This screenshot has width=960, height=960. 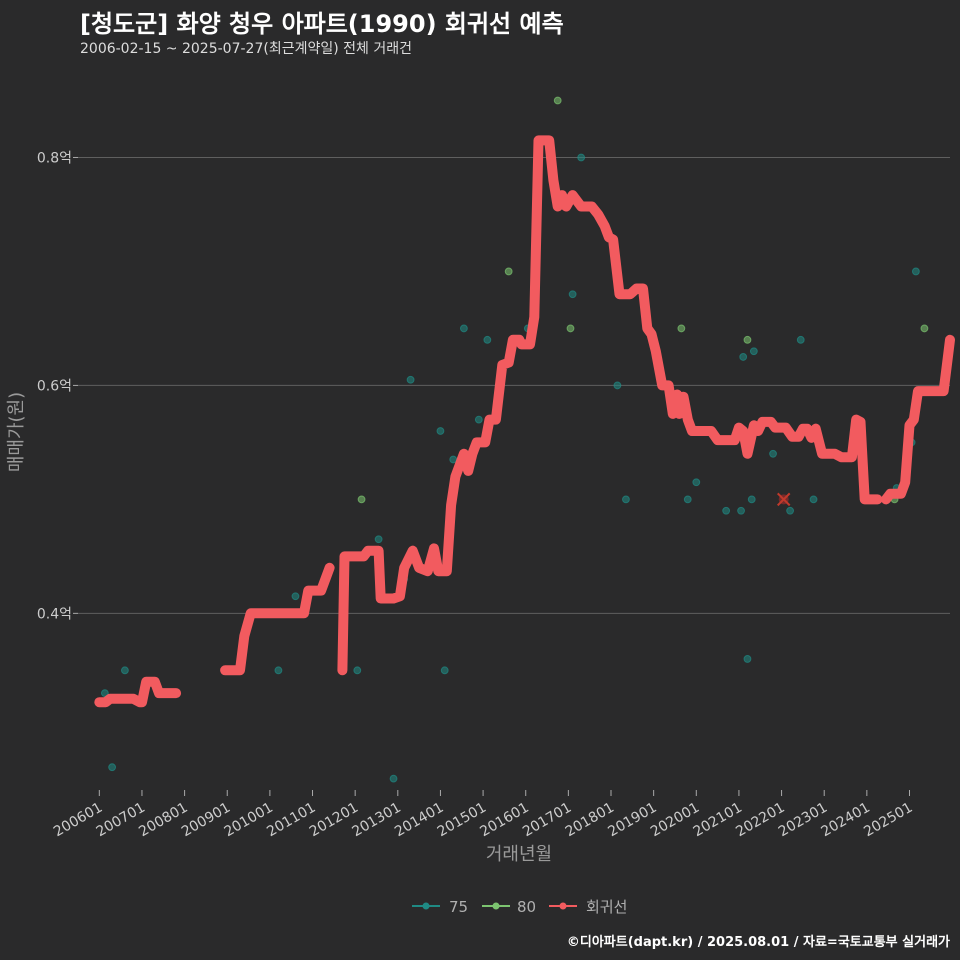 What do you see at coordinates (606, 907) in the screenshot?
I see `legend-label-regression: 회귀선` at bounding box center [606, 907].